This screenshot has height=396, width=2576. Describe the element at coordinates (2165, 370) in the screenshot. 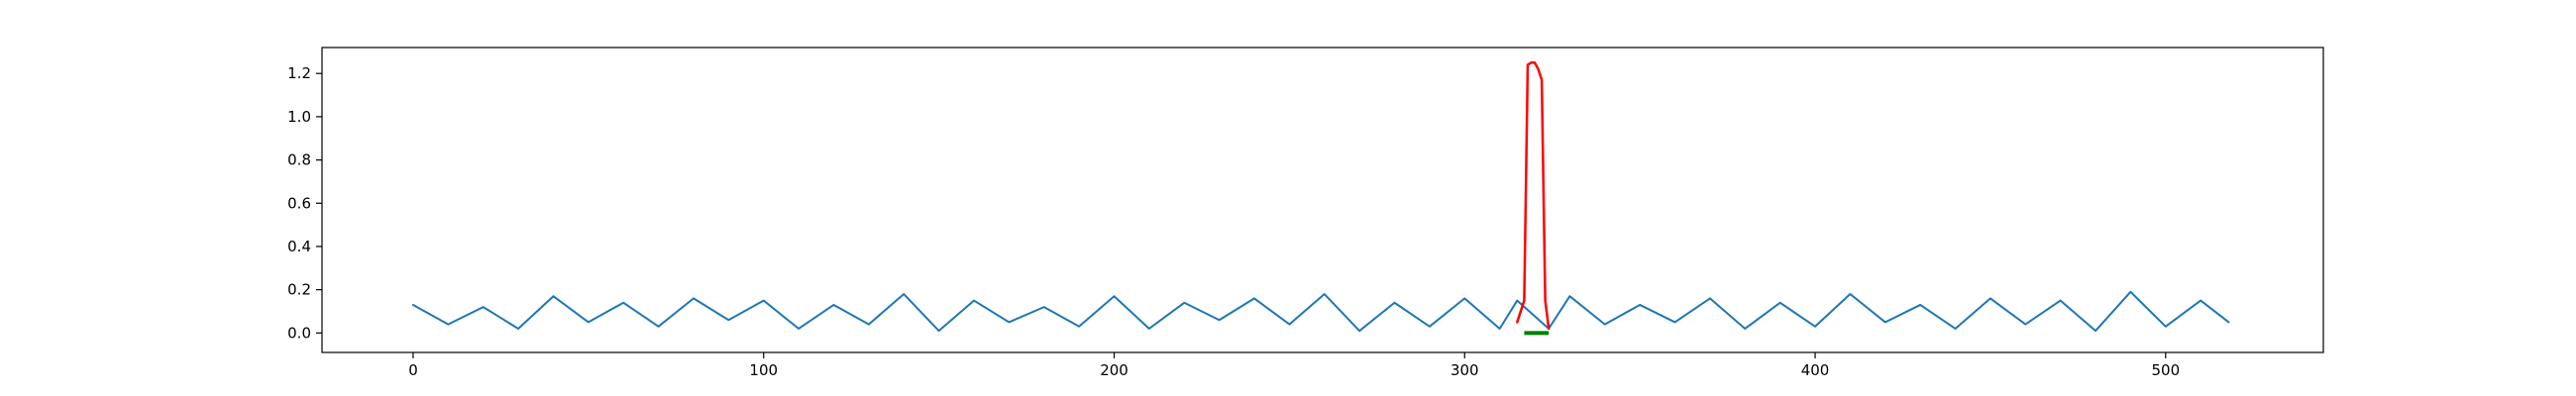

I see `x-tick-label-5: 500` at that location.